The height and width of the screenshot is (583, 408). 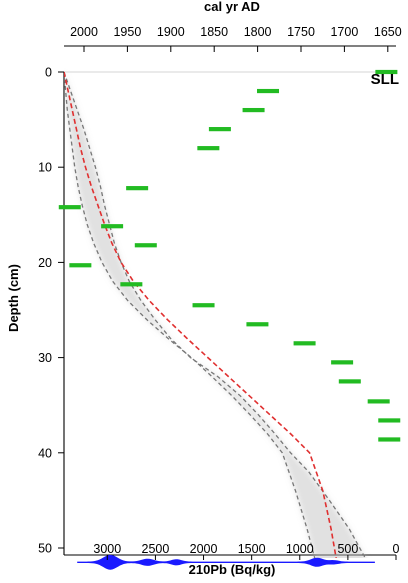 I want to click on bottom-axis: 3000 2500 2000 1500 1000 500 0, so click(x=246, y=551).